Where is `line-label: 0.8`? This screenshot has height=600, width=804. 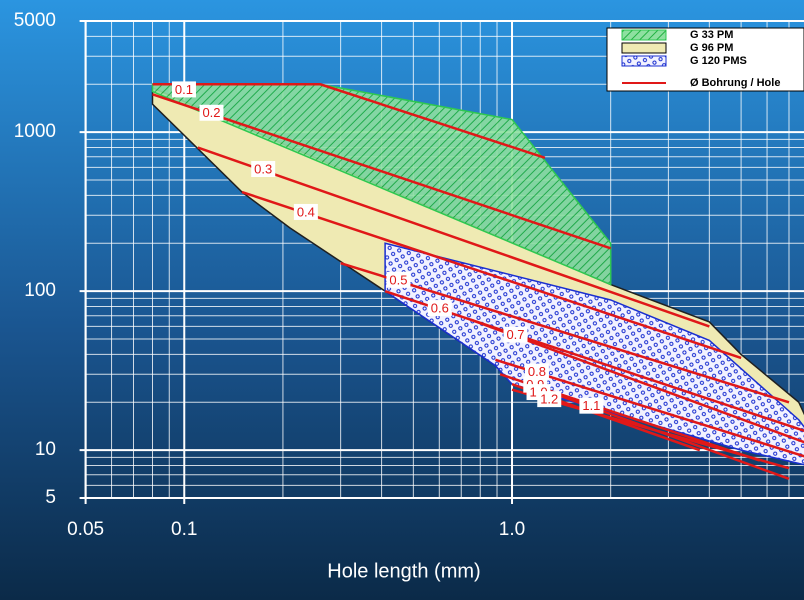
line-label: 0.8 is located at coordinates (537, 371).